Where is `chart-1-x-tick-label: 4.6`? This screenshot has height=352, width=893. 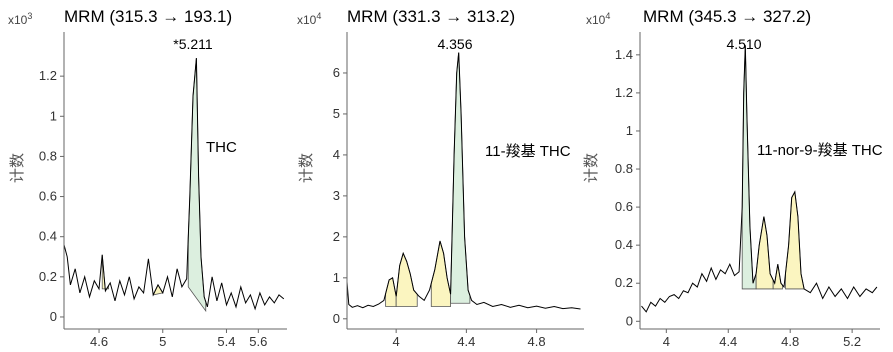
chart-1-x-tick-label: 4.6 is located at coordinates (99, 341).